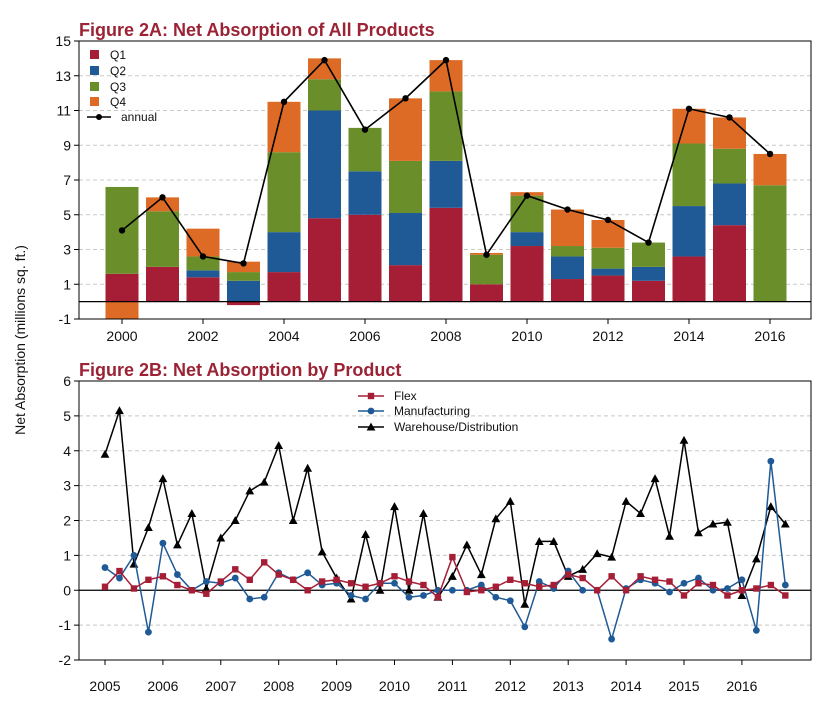 The width and height of the screenshot is (832, 719). I want to click on figure-2a-xtick-label: 2002, so click(202, 336).